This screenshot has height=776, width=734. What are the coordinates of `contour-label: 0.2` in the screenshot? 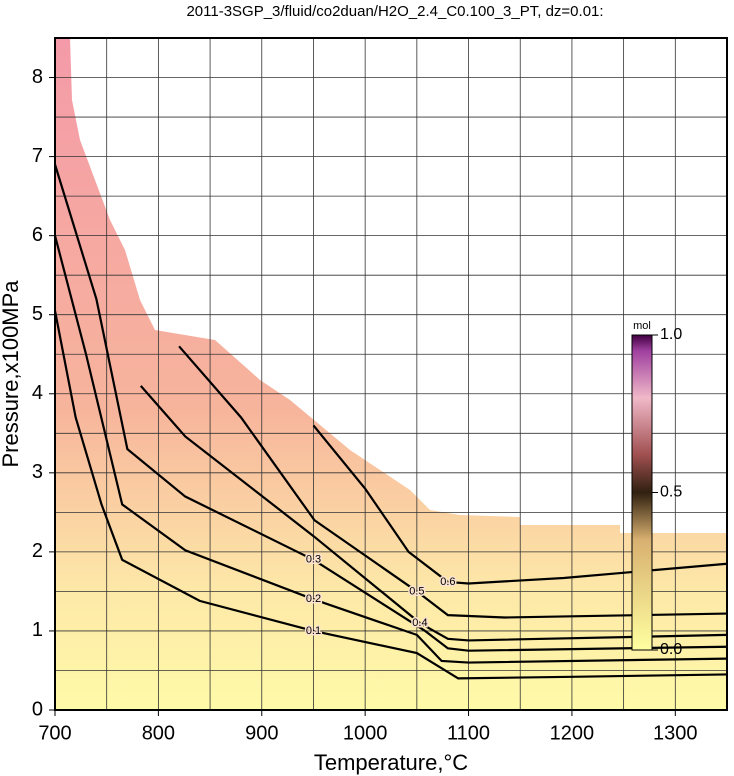 It's located at (313, 599).